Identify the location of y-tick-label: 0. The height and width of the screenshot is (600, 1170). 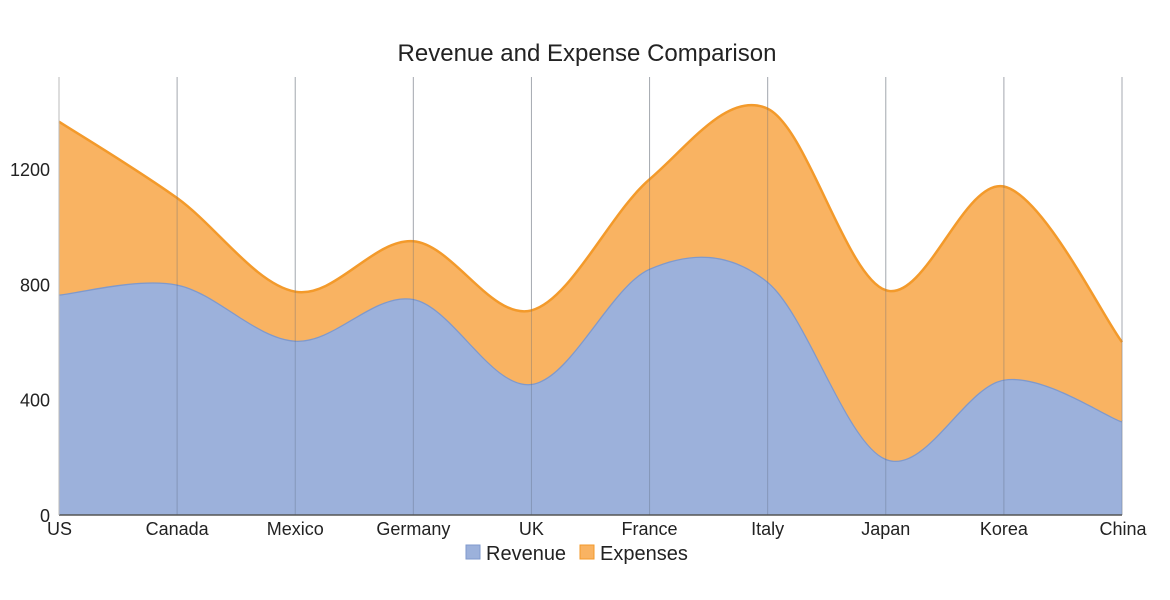
(45, 516).